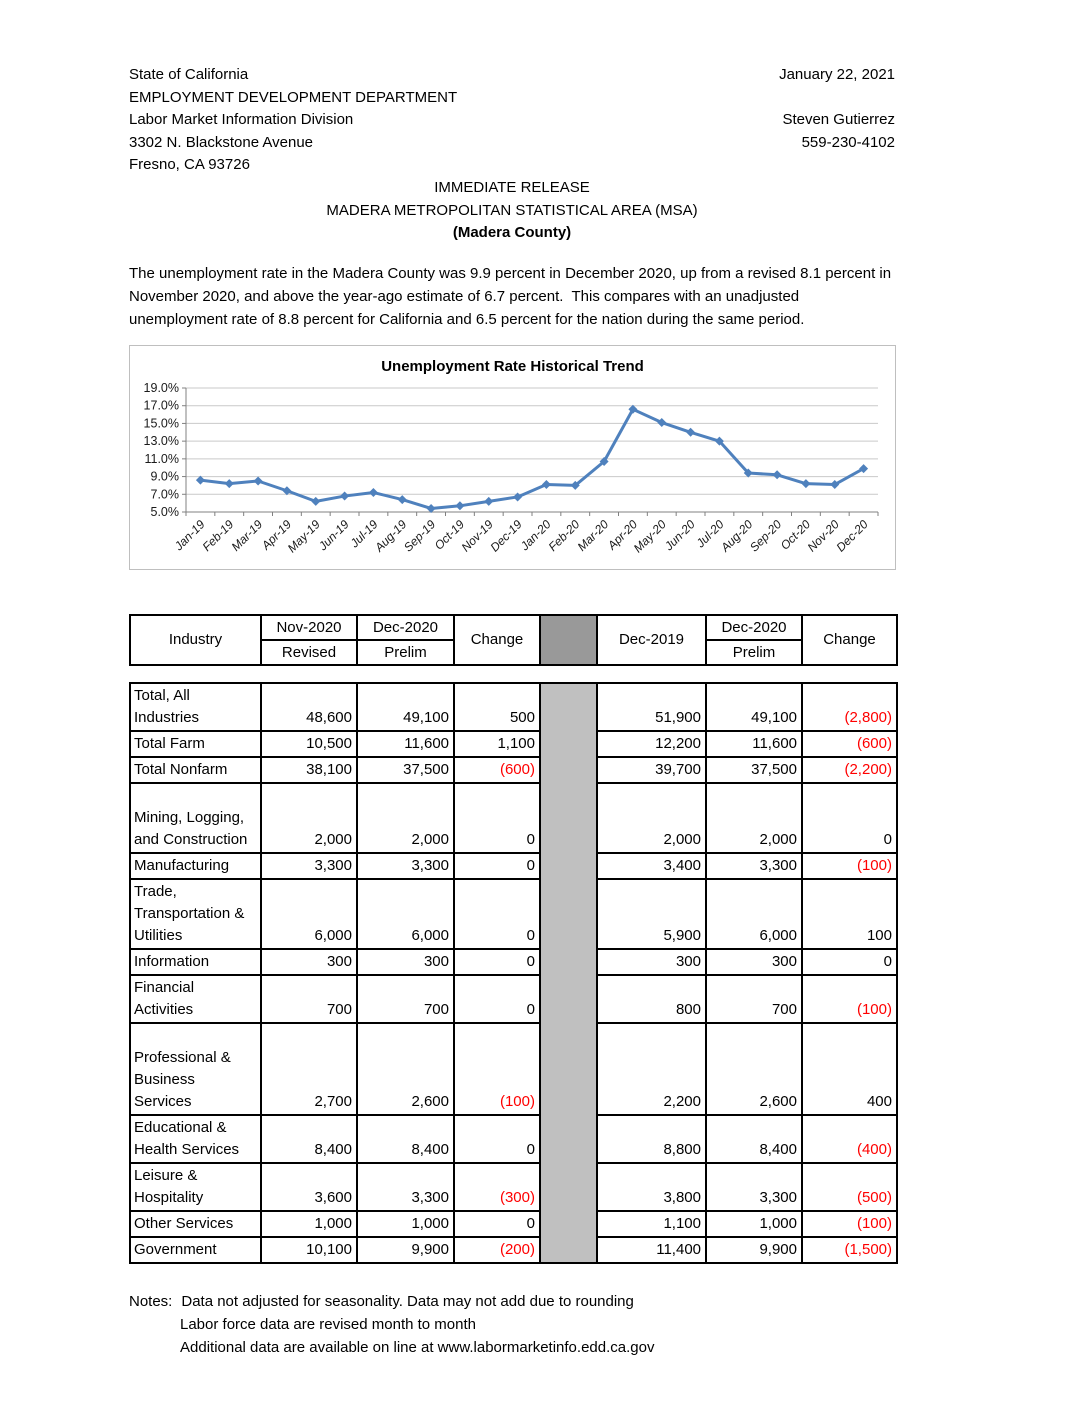 This screenshot has height=1408, width=1088. I want to click on value-cell: 5,900, so click(651, 913).